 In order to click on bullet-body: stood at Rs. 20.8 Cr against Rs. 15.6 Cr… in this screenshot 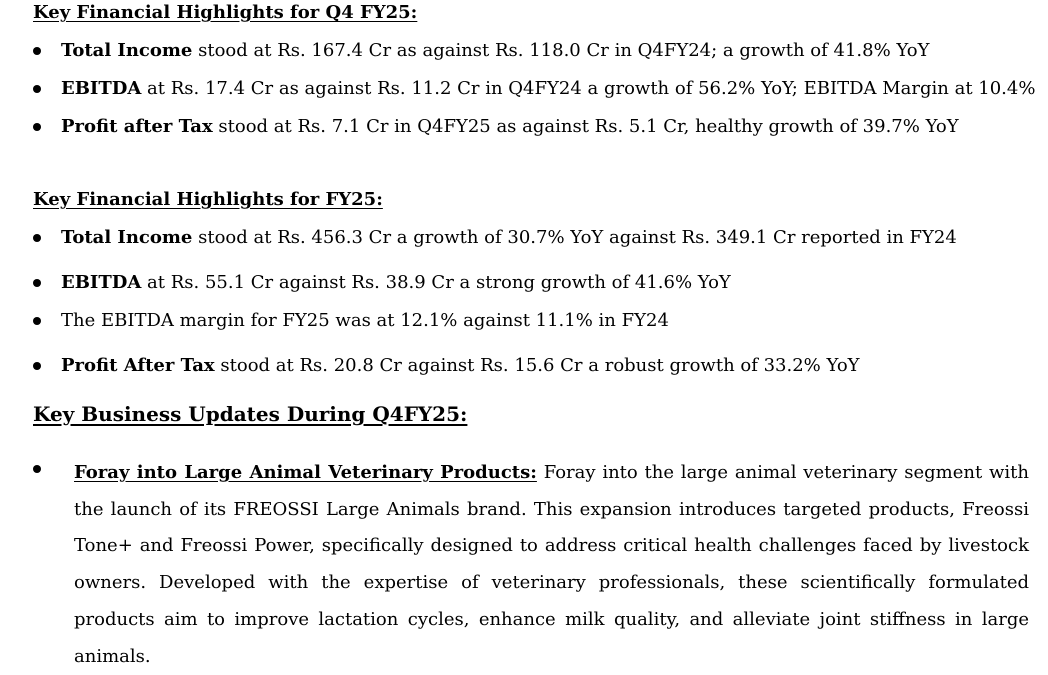, I will do `click(537, 365)`.